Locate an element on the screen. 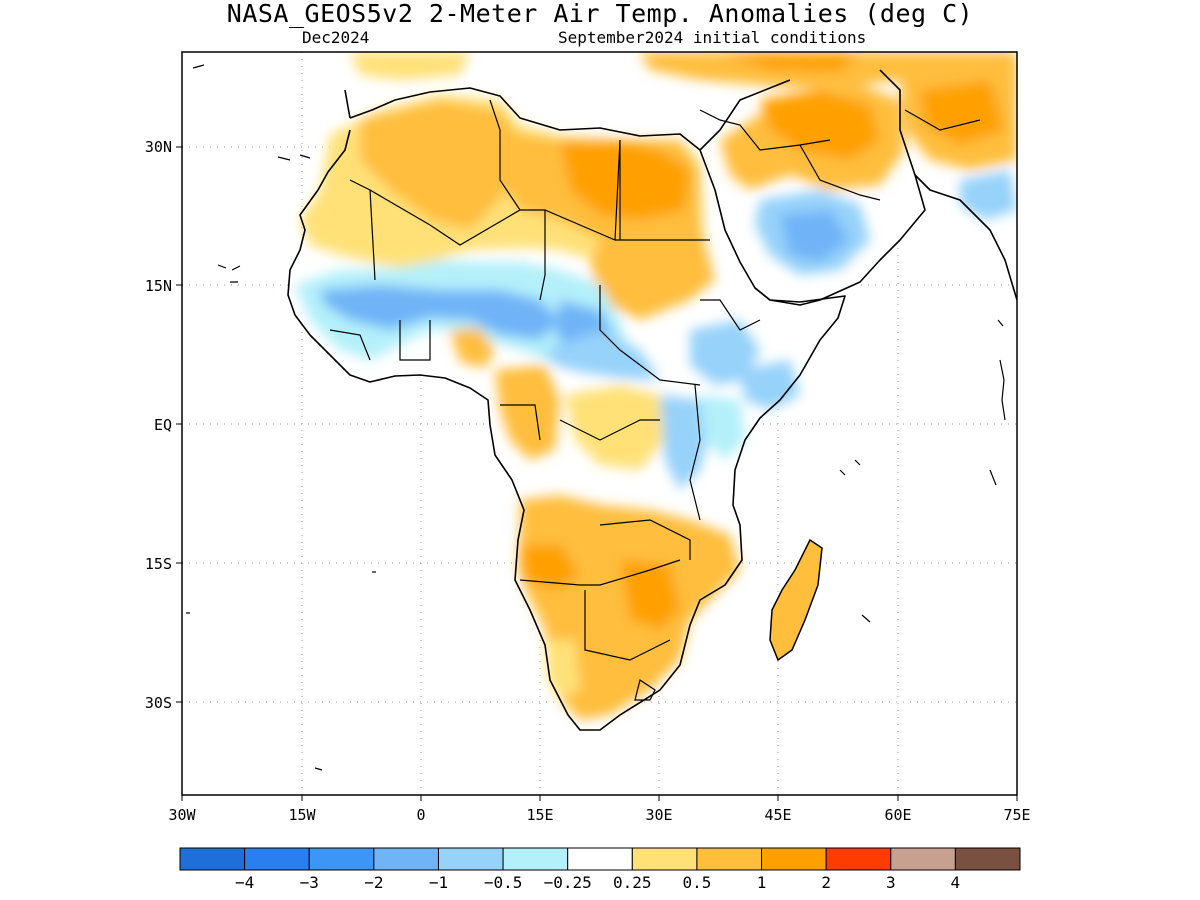 The image size is (1200, 900). lon-label: 75E is located at coordinates (1016, 815).